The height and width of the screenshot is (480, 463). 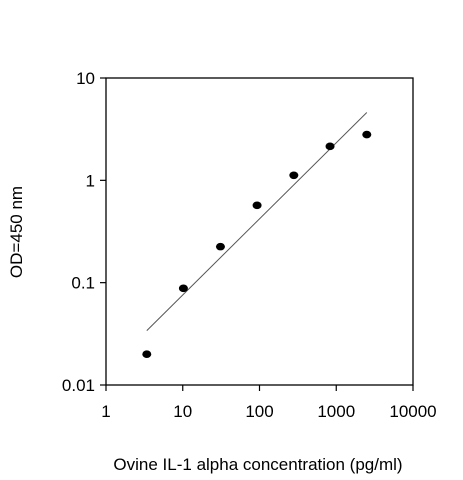 I want to click on y-tick-label: 0.1, so click(x=83, y=283).